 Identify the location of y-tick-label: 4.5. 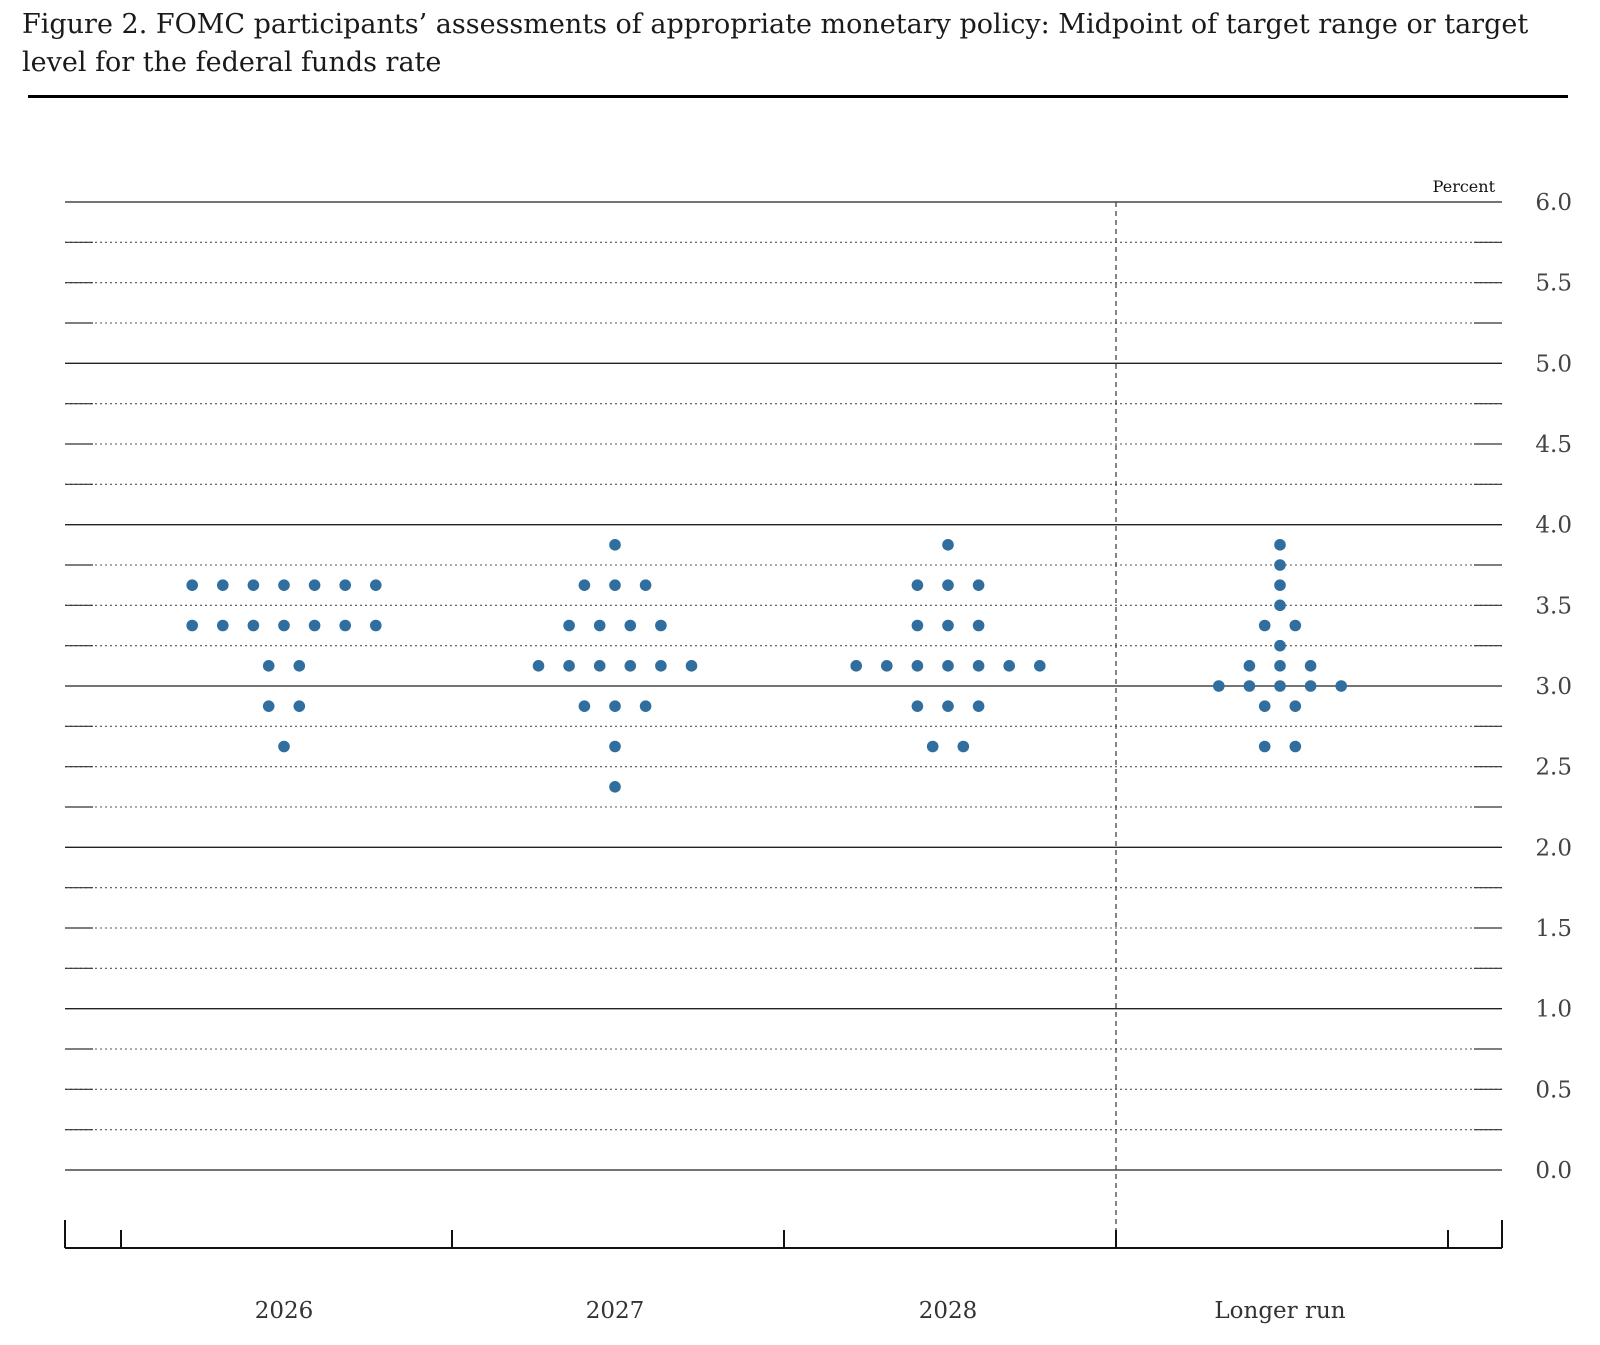
(1553, 445).